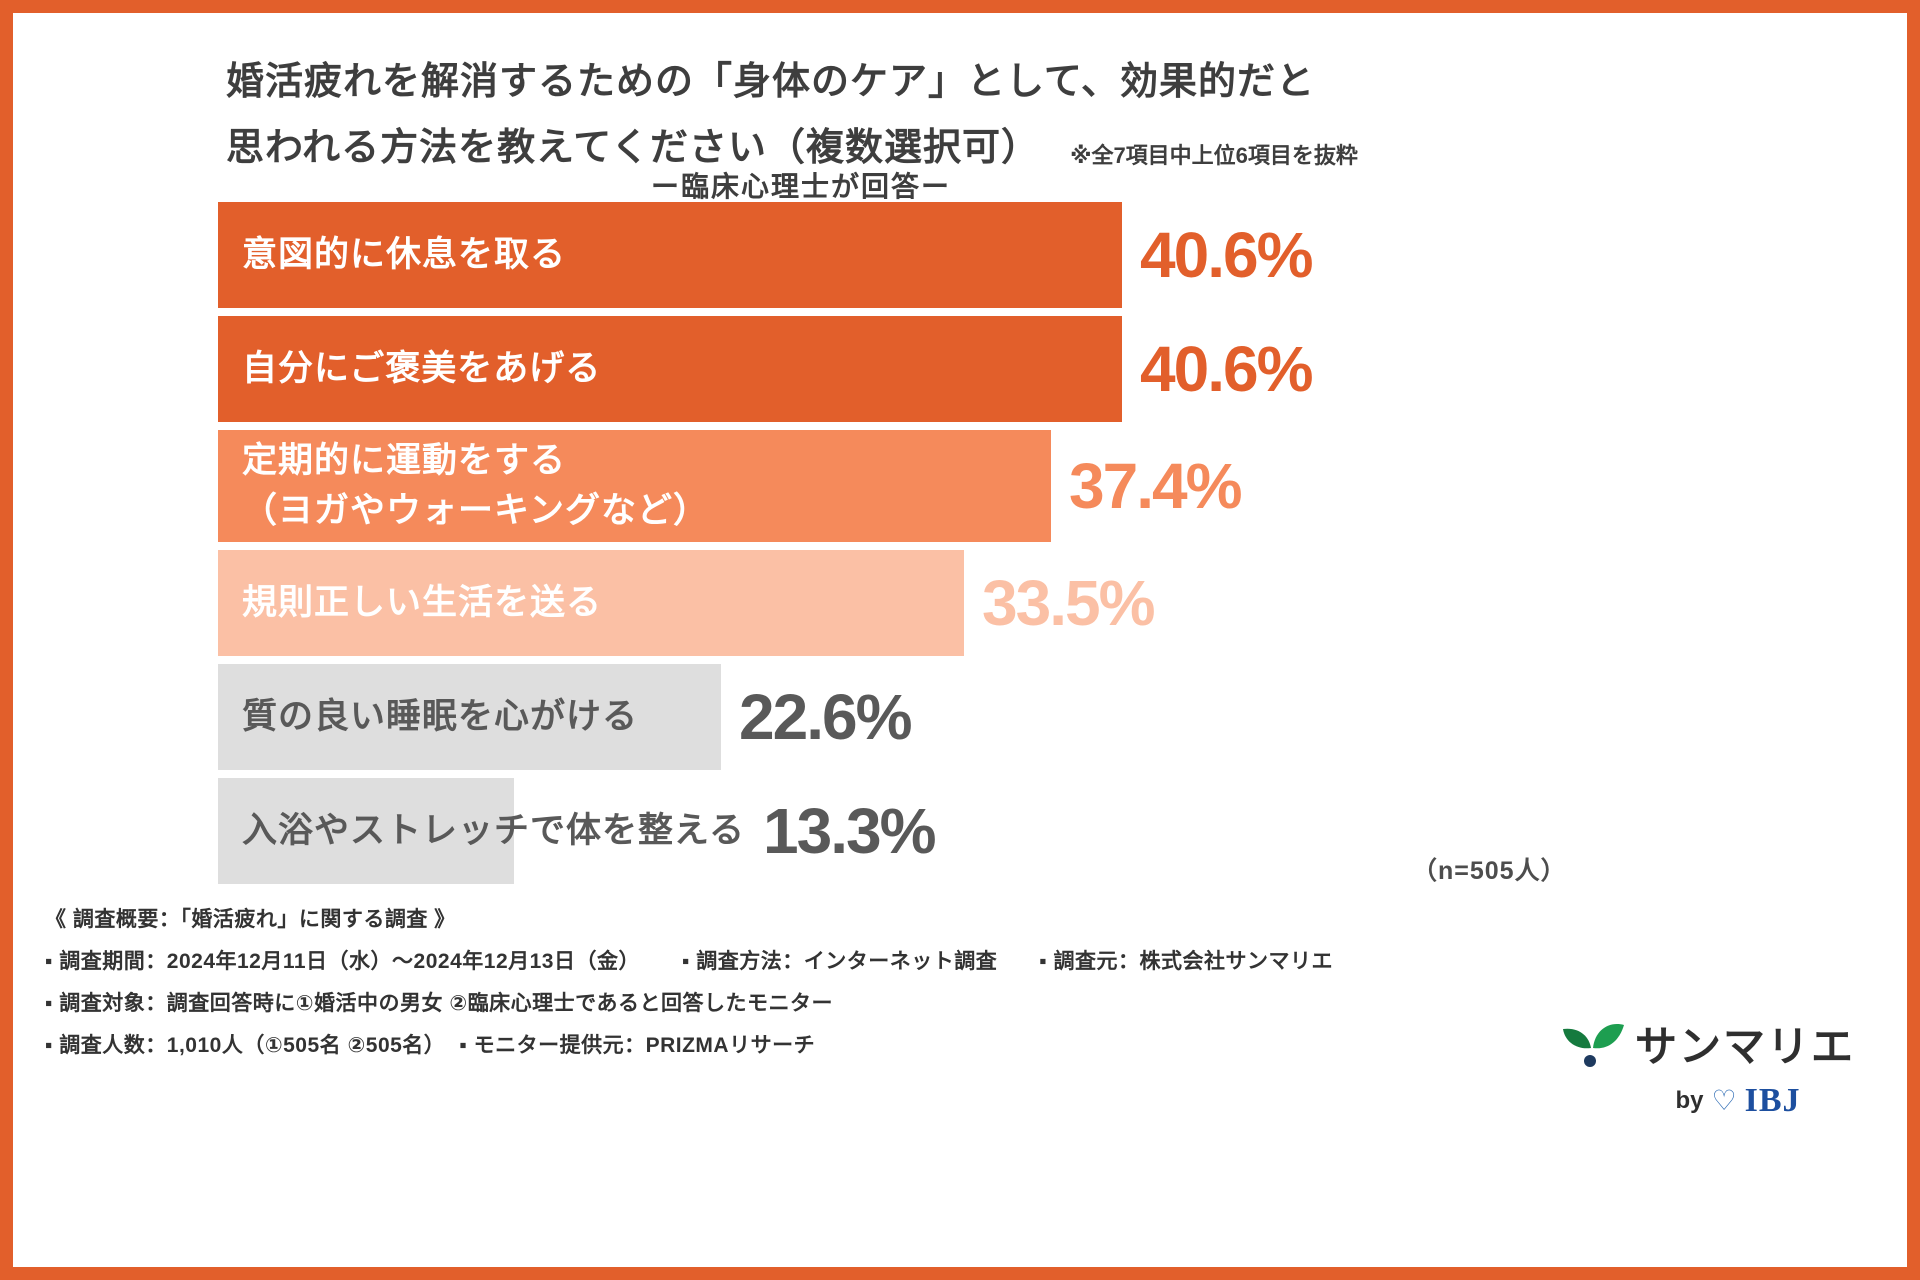  I want to click on bar-row: 質の良い睡眠を心がける 22.6%, so click(764, 717).